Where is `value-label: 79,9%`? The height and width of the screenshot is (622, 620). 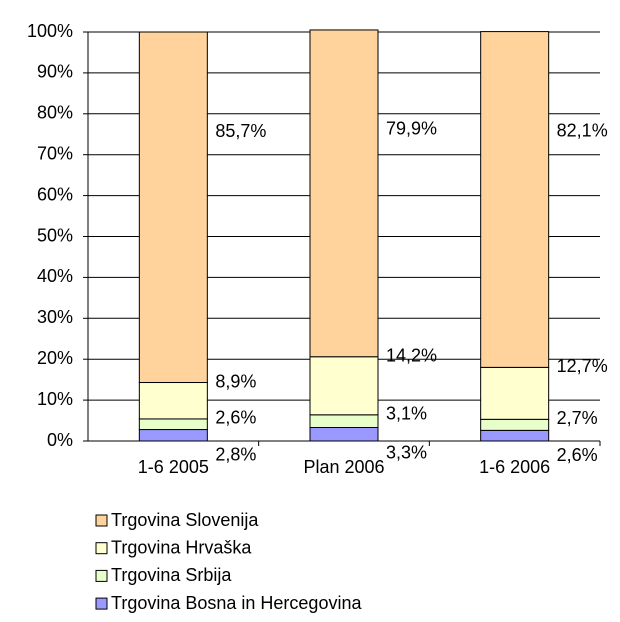
value-label: 79,9% is located at coordinates (411, 129).